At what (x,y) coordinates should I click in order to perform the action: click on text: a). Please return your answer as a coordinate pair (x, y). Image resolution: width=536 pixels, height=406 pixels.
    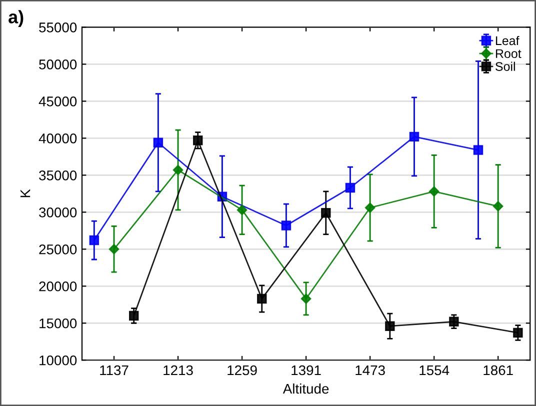
    Looking at the image, I should click on (16, 18).